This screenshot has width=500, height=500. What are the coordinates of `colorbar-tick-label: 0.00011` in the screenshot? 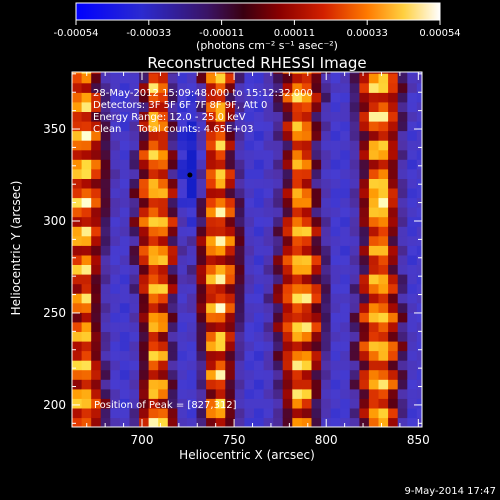 It's located at (294, 33).